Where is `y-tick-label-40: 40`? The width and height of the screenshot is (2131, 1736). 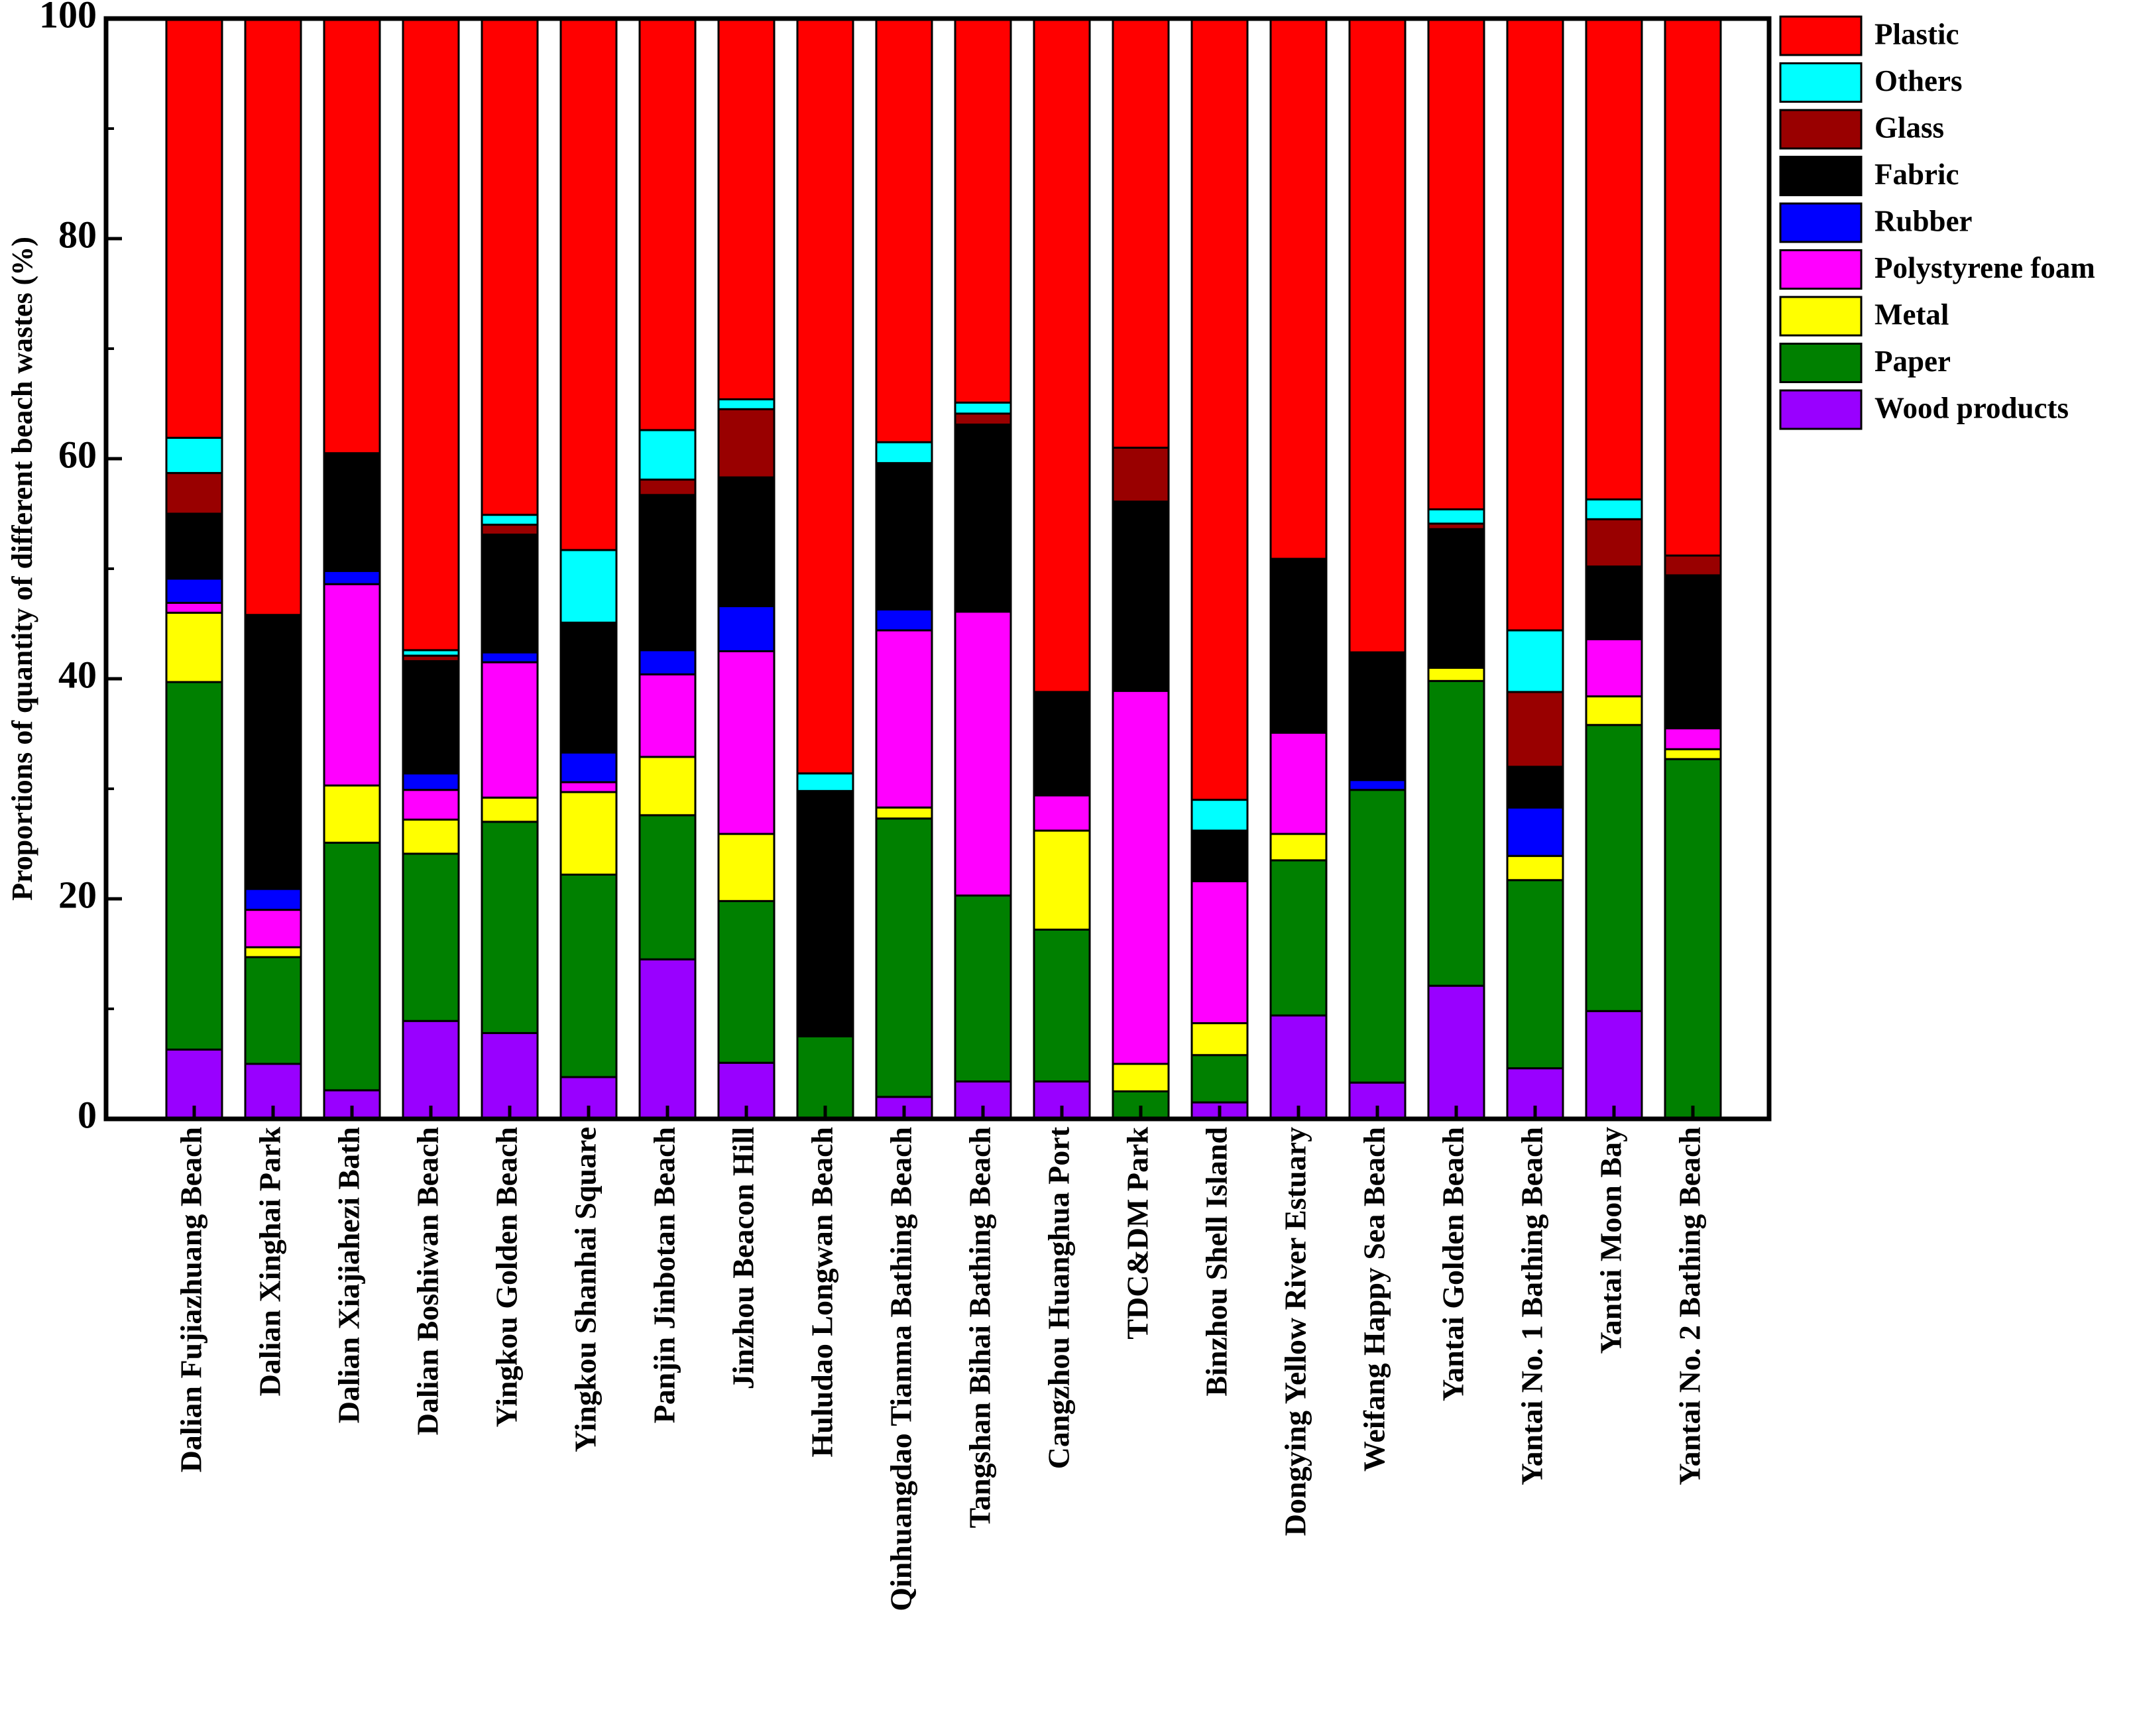 y-tick-label-40: 40 is located at coordinates (78, 674).